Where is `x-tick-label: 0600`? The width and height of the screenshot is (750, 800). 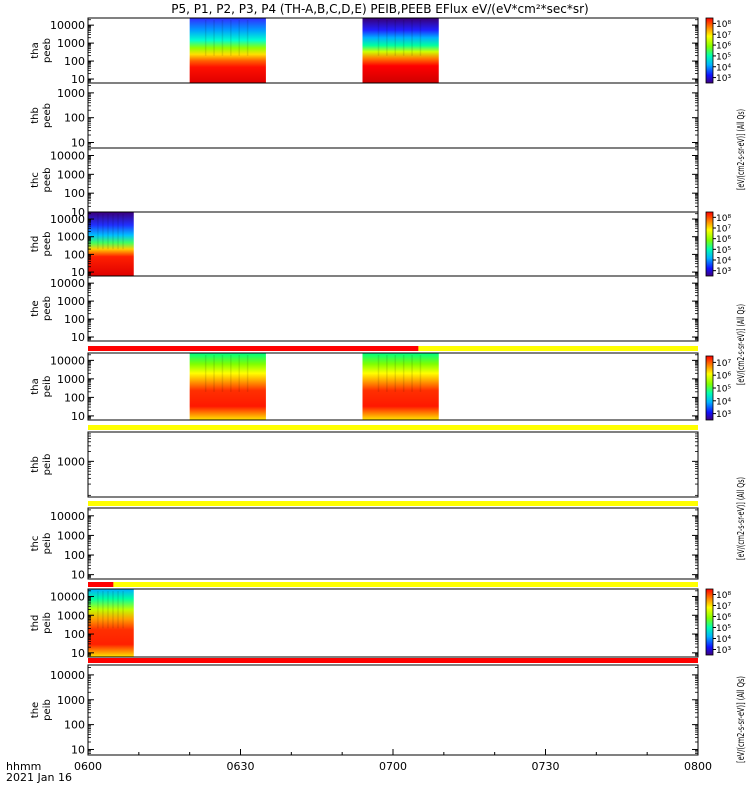 x-tick-label: 0600 is located at coordinates (88, 766).